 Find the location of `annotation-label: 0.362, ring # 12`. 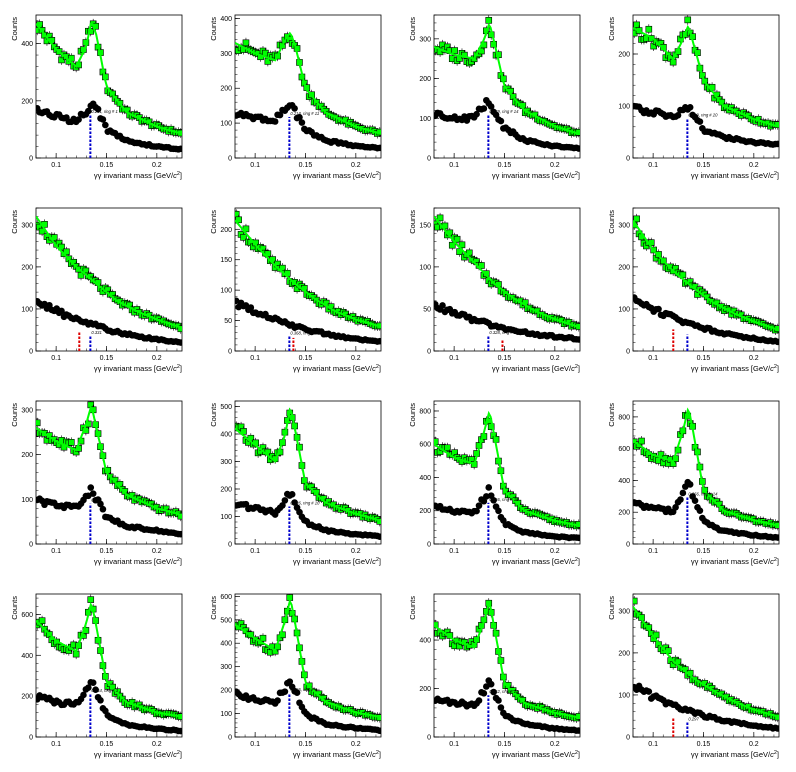

annotation-label: 0.362, ring # 12 is located at coordinates (504, 691).